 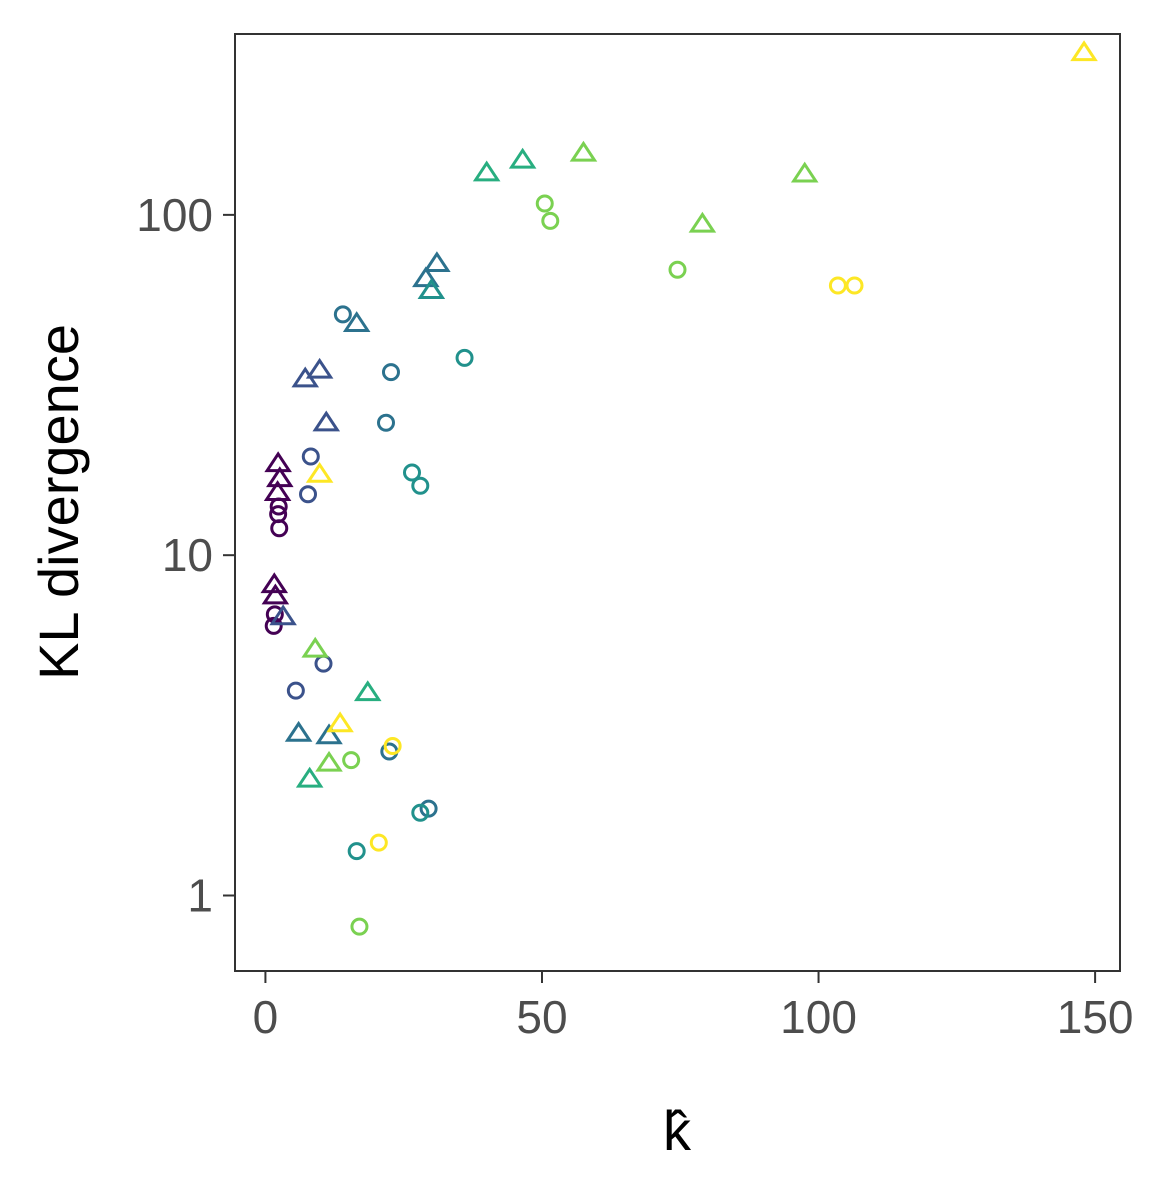 What do you see at coordinates (266, 1017) in the screenshot?
I see `x-tick-label: 0` at bounding box center [266, 1017].